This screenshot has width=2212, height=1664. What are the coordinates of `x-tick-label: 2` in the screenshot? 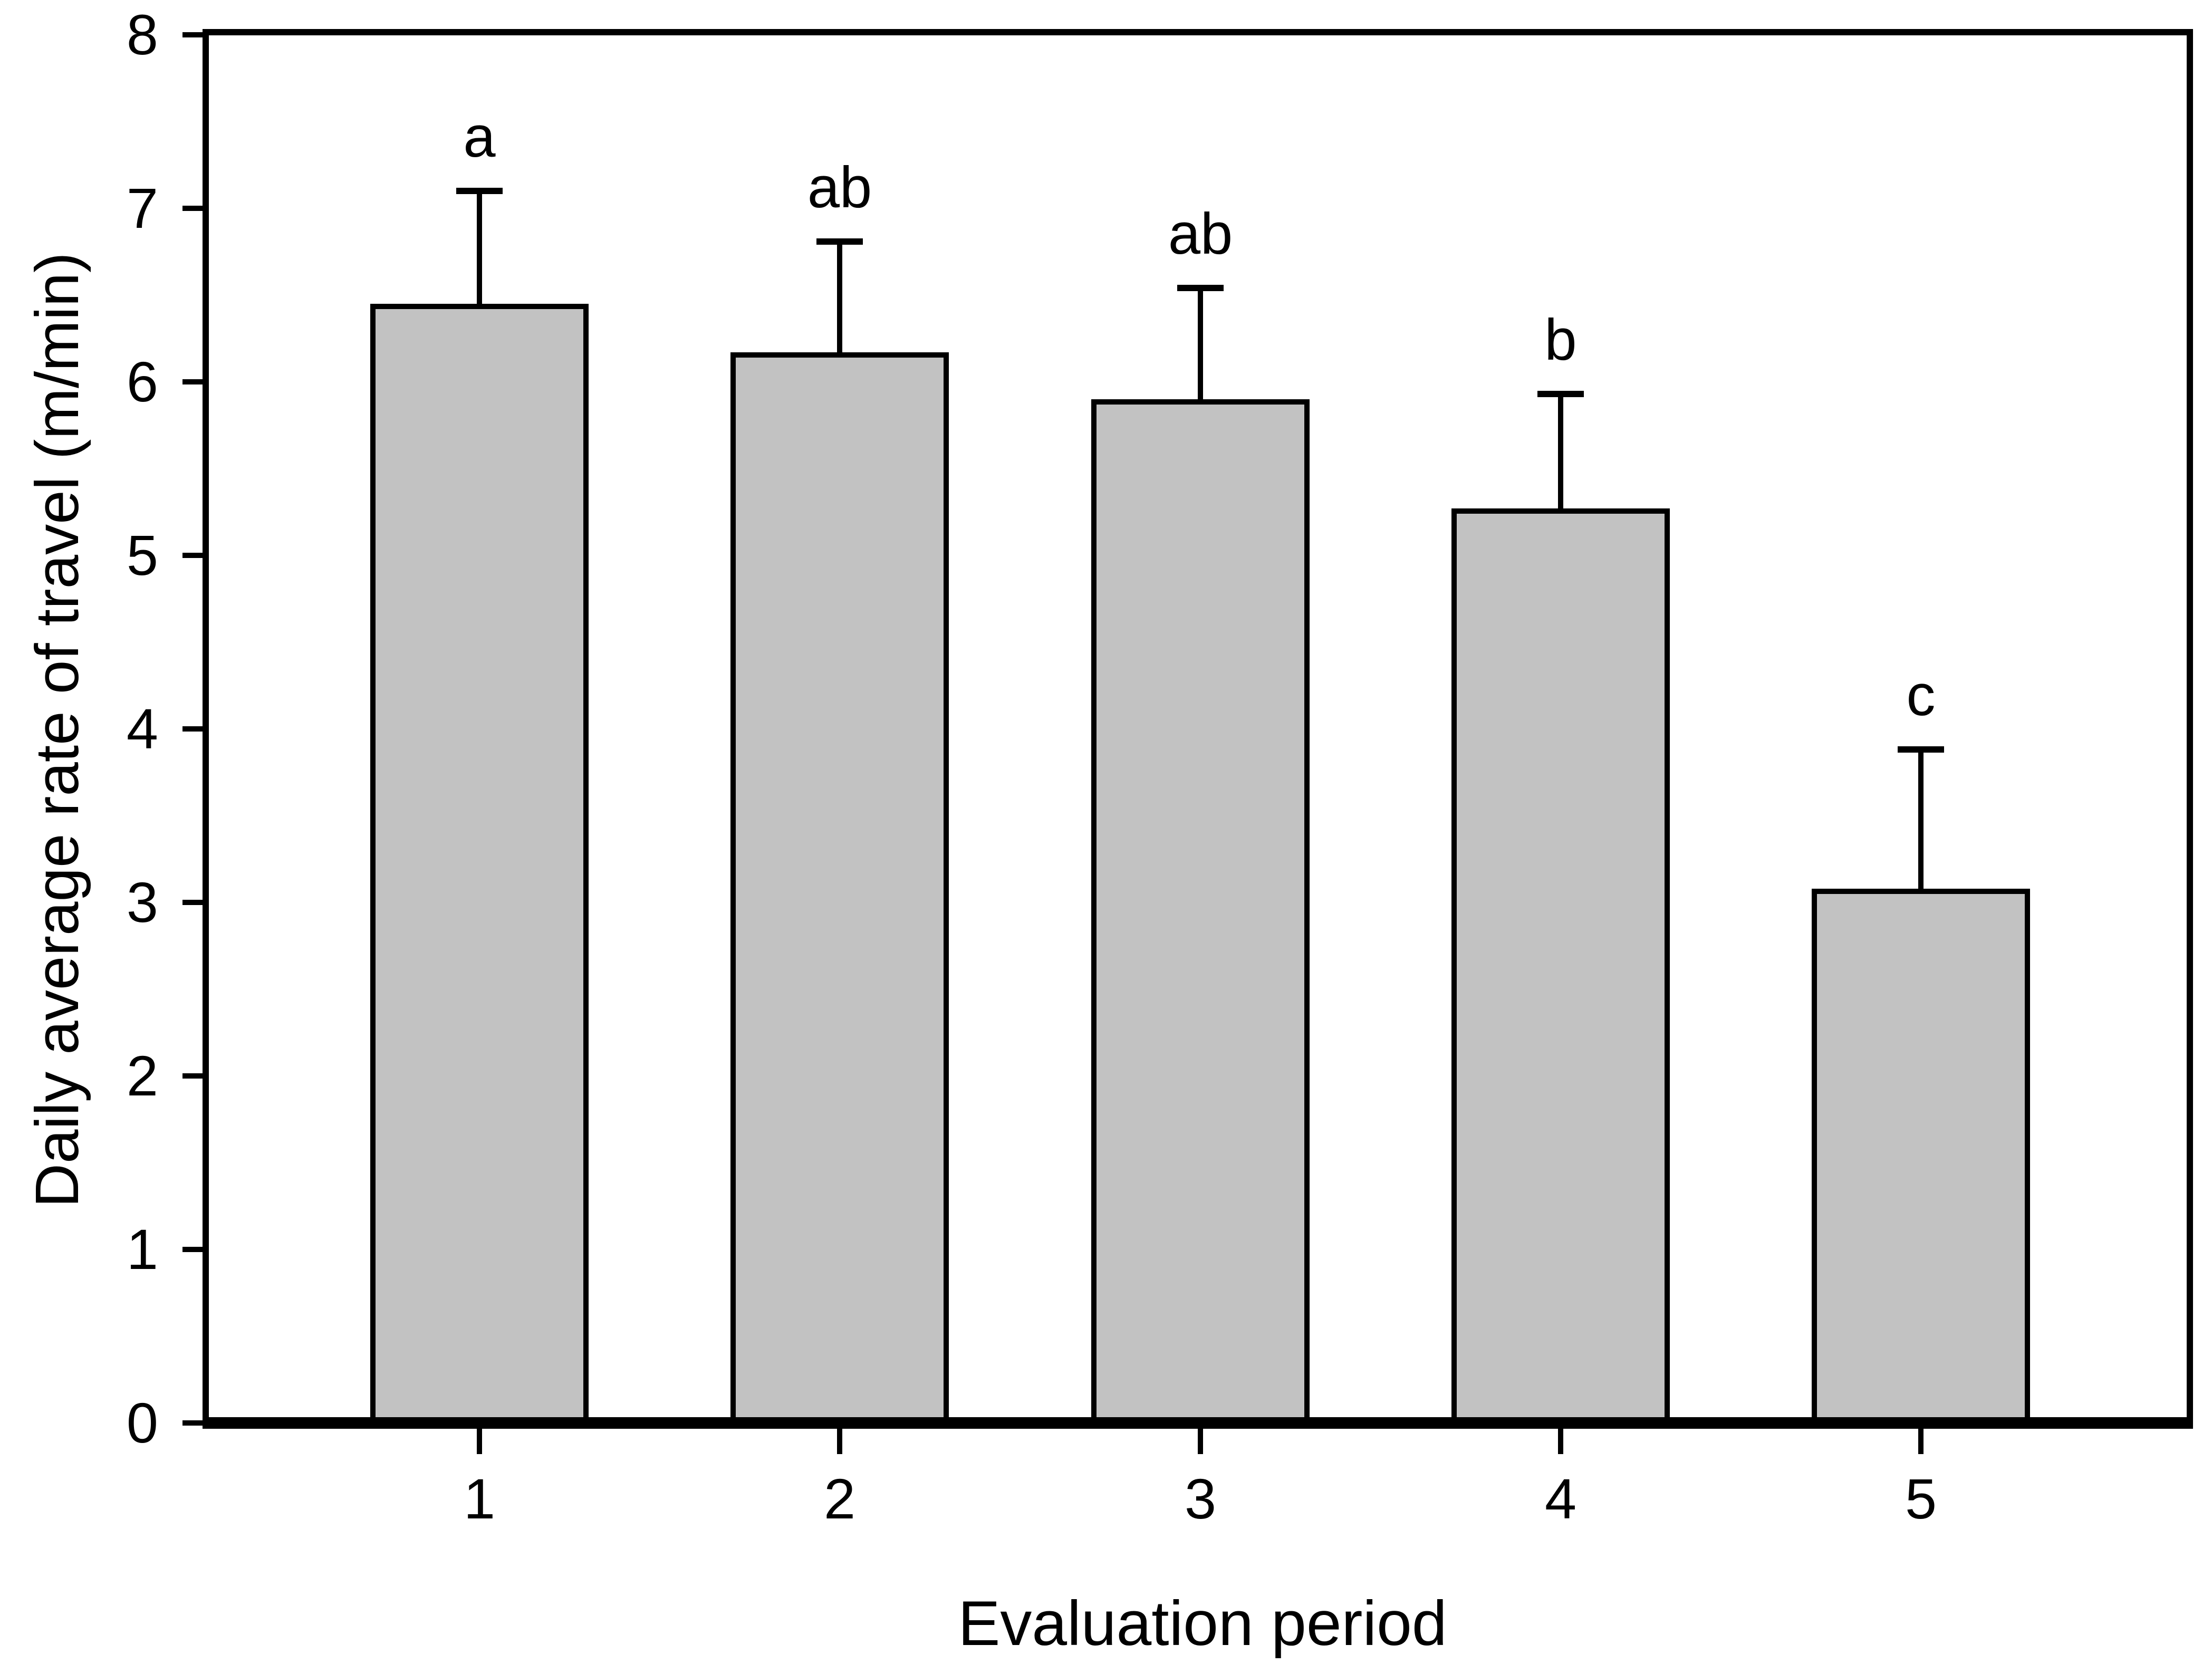 It's located at (840, 1499).